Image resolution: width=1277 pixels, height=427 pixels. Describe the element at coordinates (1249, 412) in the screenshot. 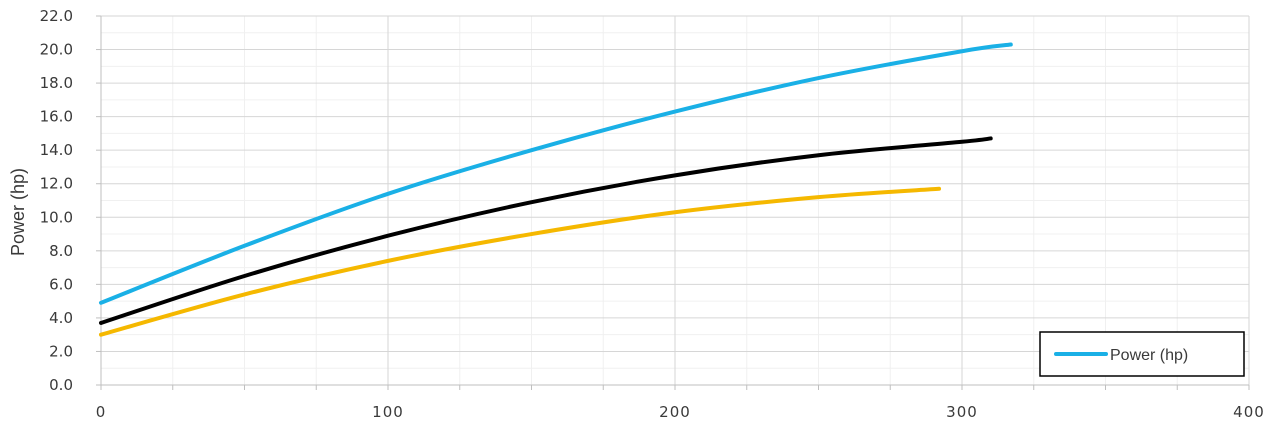

I see `x-tick-label: 400` at that location.